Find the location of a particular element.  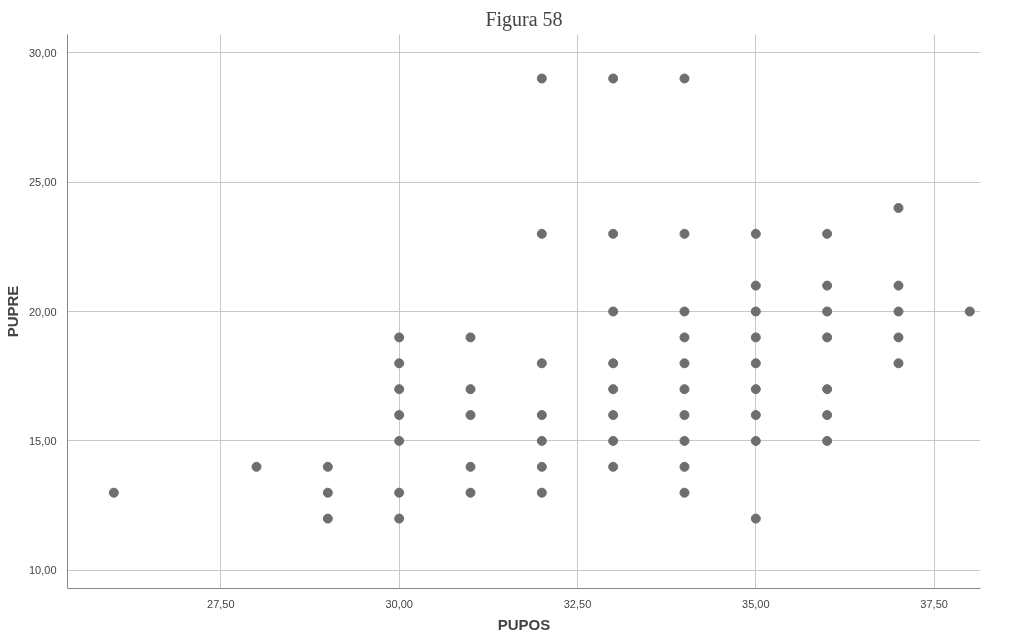

chart-title: Figura 58 is located at coordinates (524, 19).